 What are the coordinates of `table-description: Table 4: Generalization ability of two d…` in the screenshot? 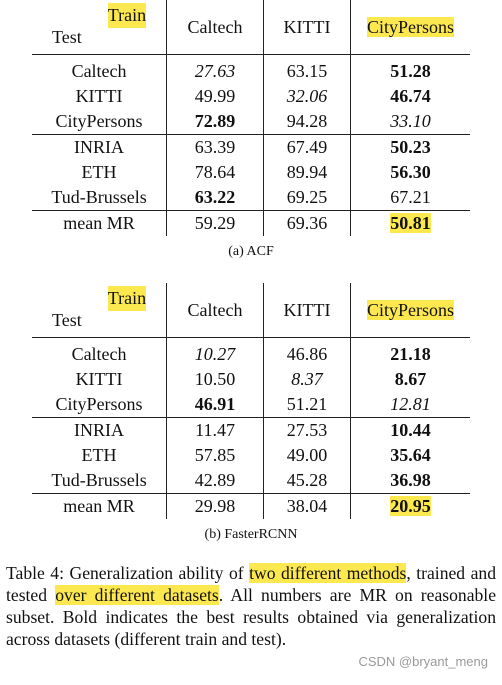 It's located at (251, 606).